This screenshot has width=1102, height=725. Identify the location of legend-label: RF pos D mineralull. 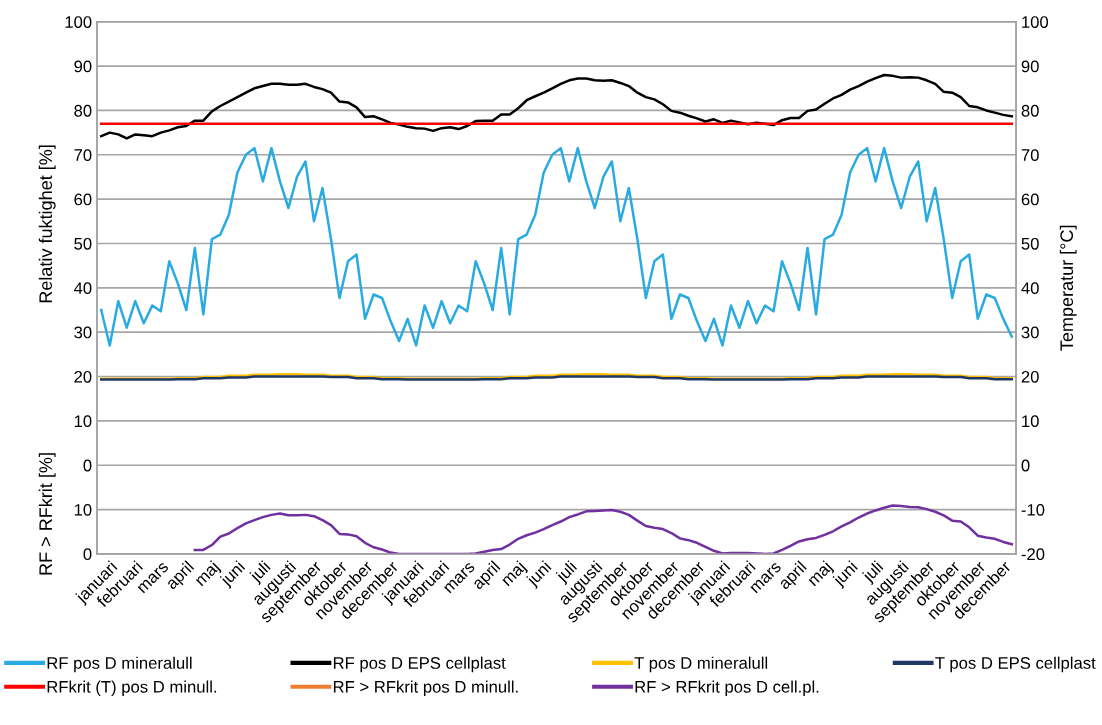
(119, 664).